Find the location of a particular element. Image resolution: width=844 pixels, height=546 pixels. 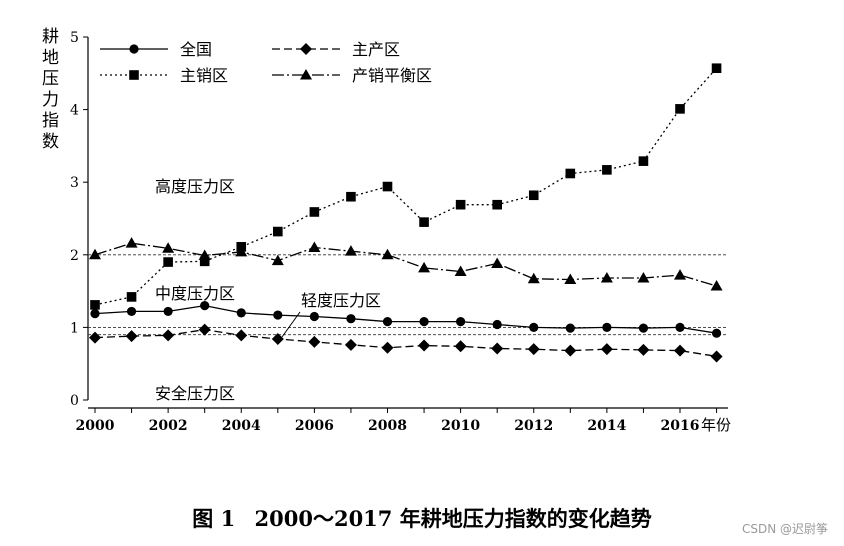

watermark: CSDN @迟尉筝 is located at coordinates (784, 529).